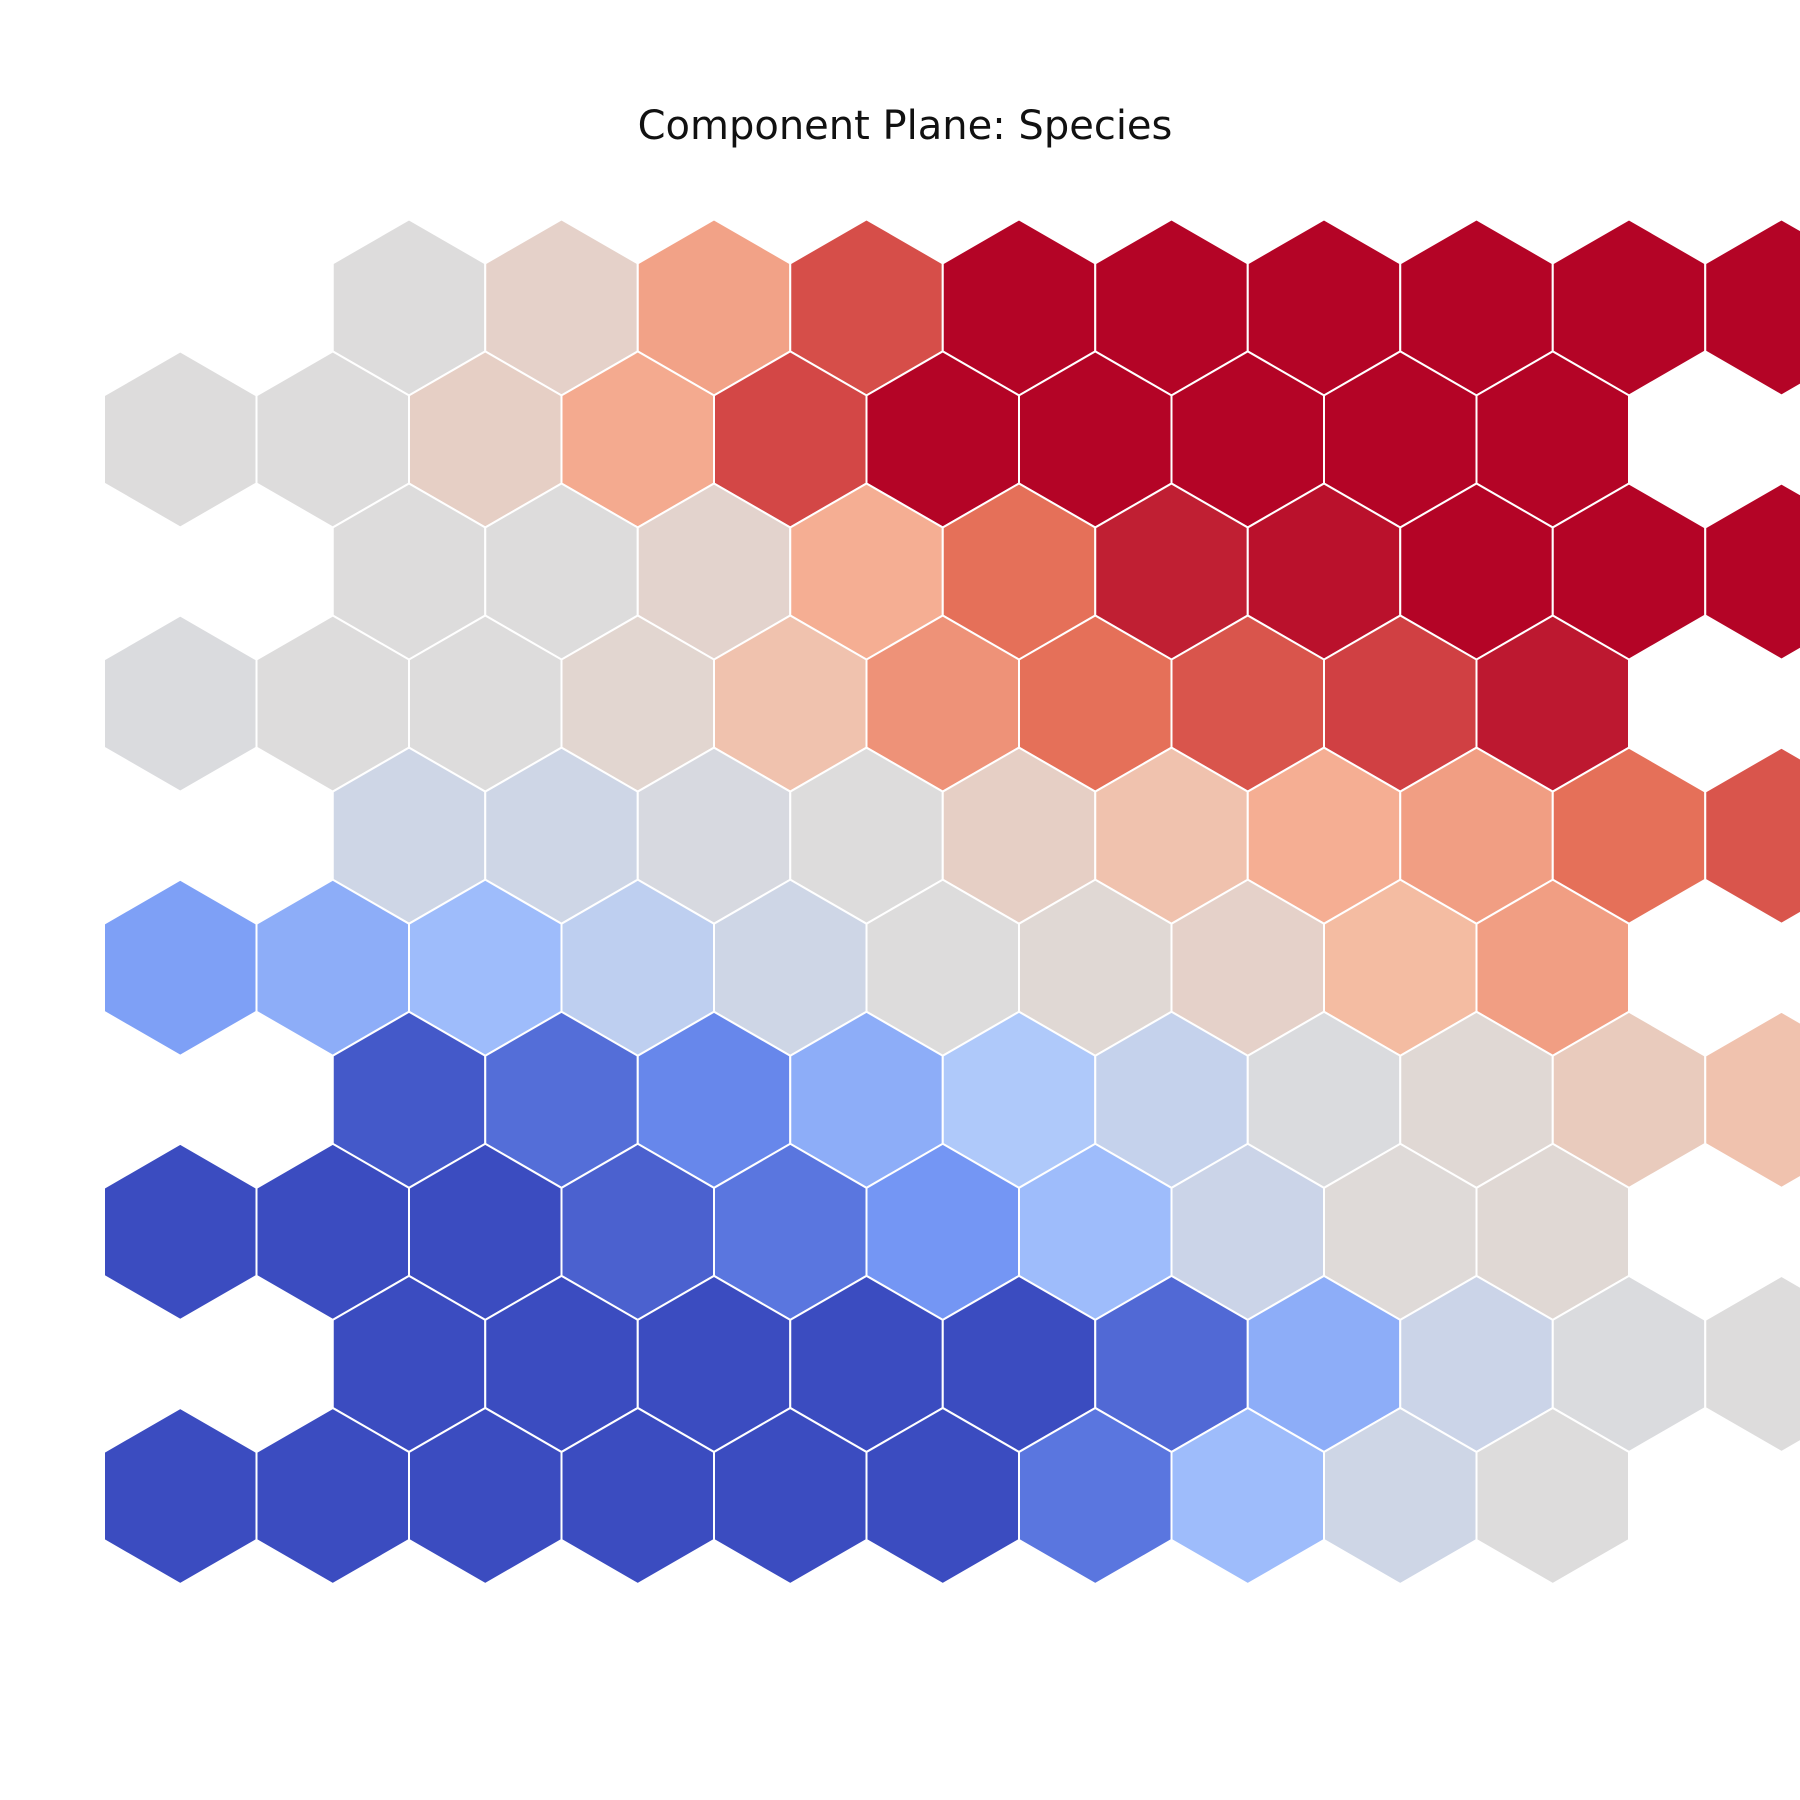 The image size is (1800, 1800). What do you see at coordinates (180, 439) in the screenshot?
I see `hex-cell-r1-c0` at bounding box center [180, 439].